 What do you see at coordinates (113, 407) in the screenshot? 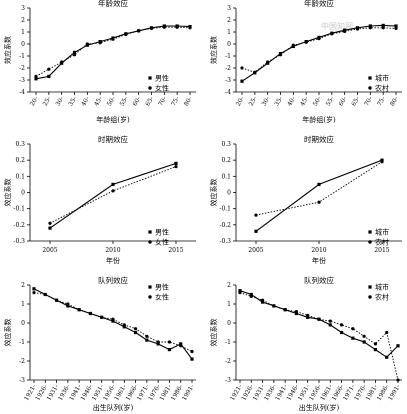
I see `x-axis-label: 出生队列(岁)` at bounding box center [113, 407].